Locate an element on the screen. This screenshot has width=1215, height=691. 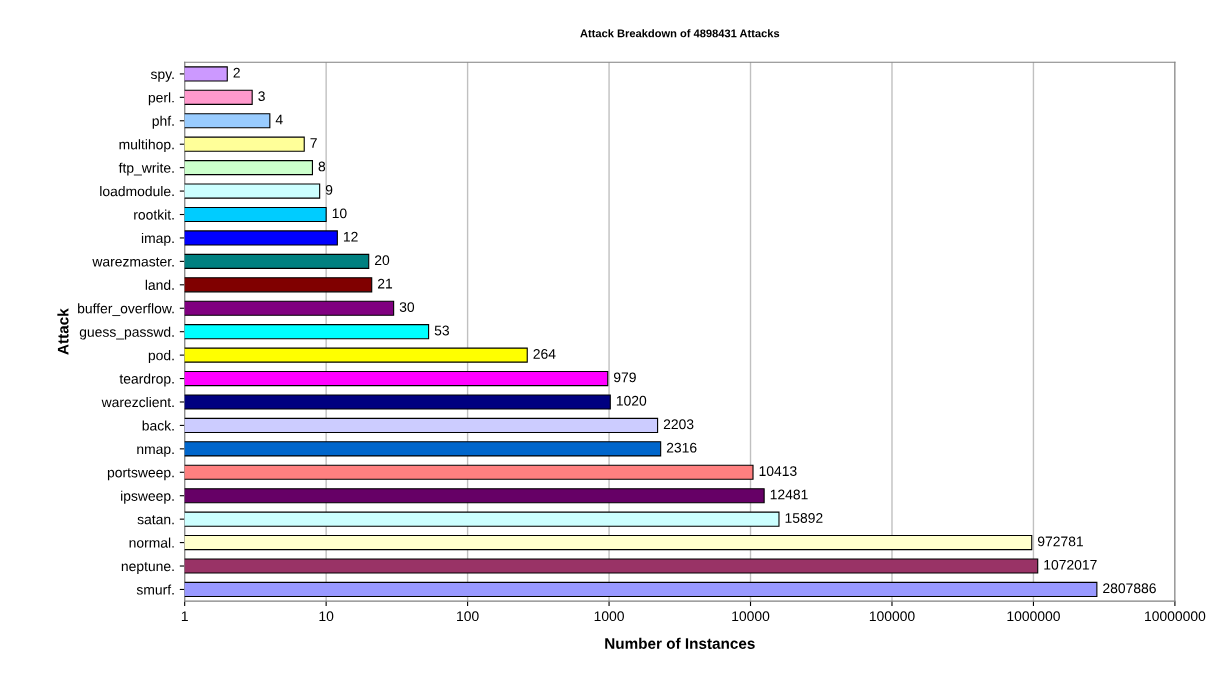
data-label: 20 is located at coordinates (382, 260).